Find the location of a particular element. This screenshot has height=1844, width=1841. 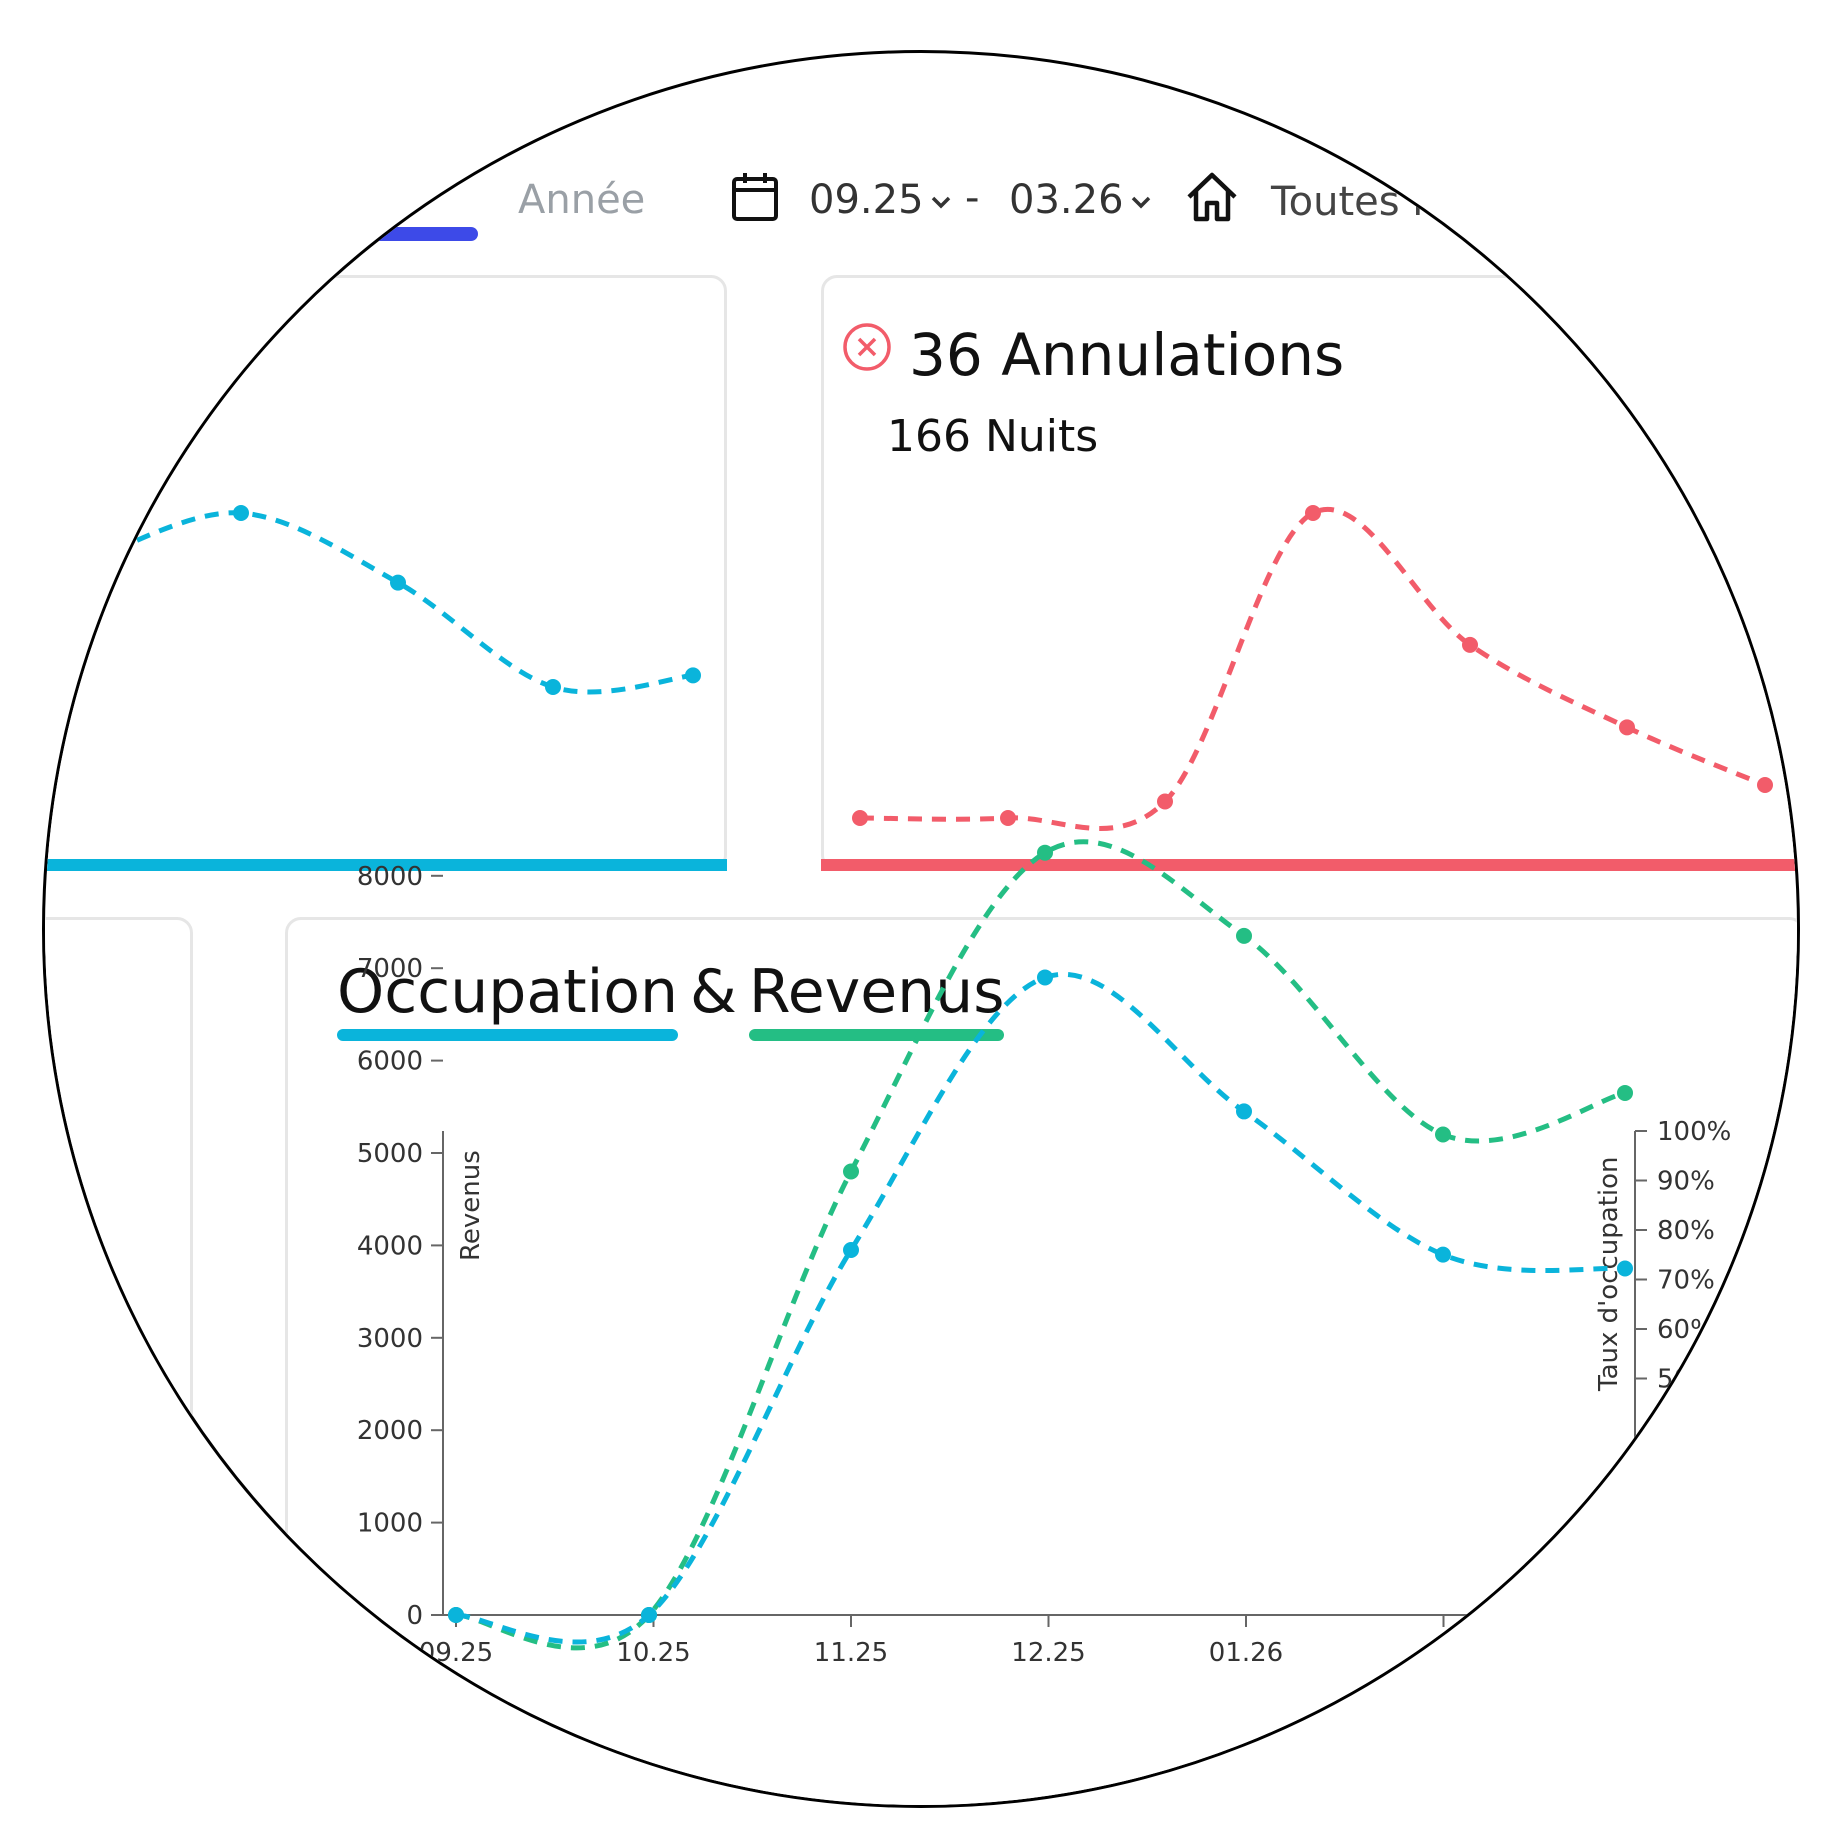

y-tick-label: 2000 is located at coordinates (390, 1431).